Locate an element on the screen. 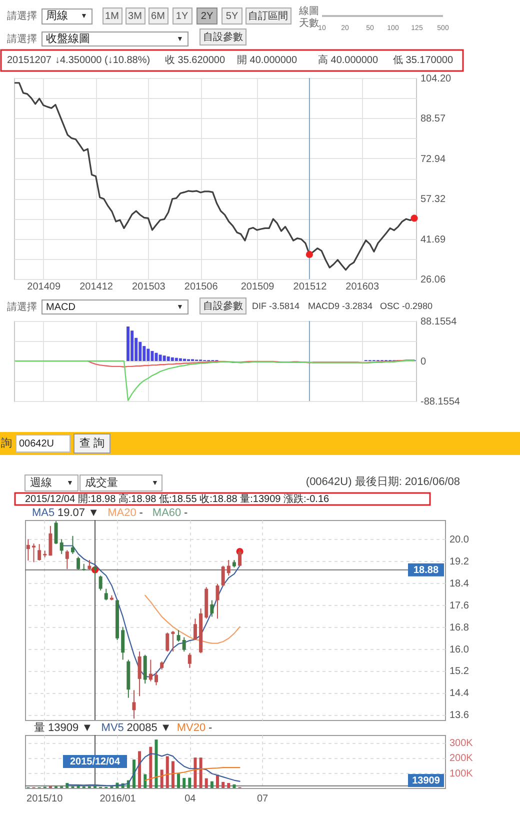 Image resolution: width=520 pixels, height=830 pixels. text: 2Y is located at coordinates (207, 16).